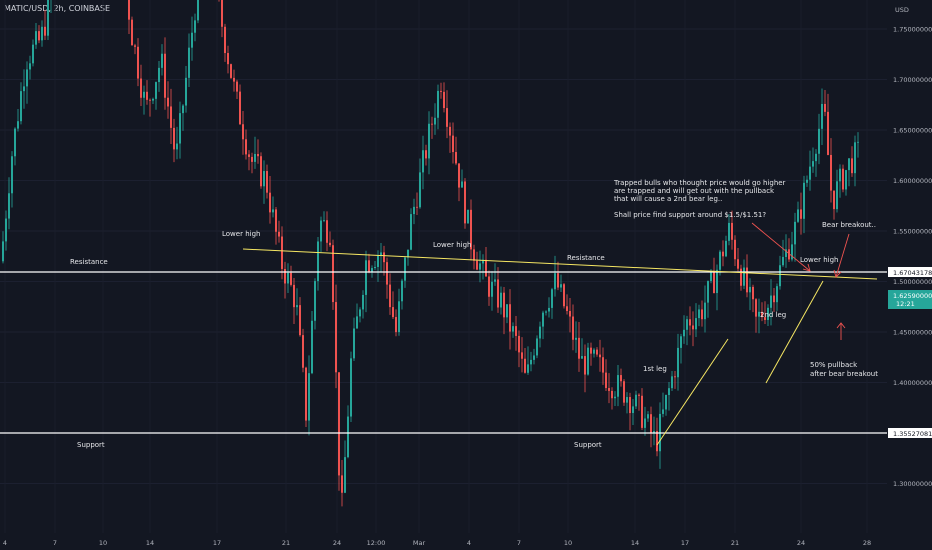 The width and height of the screenshot is (932, 550). Describe the element at coordinates (912, 296) in the screenshot. I see `current-price-text: 1.62590000` at that location.